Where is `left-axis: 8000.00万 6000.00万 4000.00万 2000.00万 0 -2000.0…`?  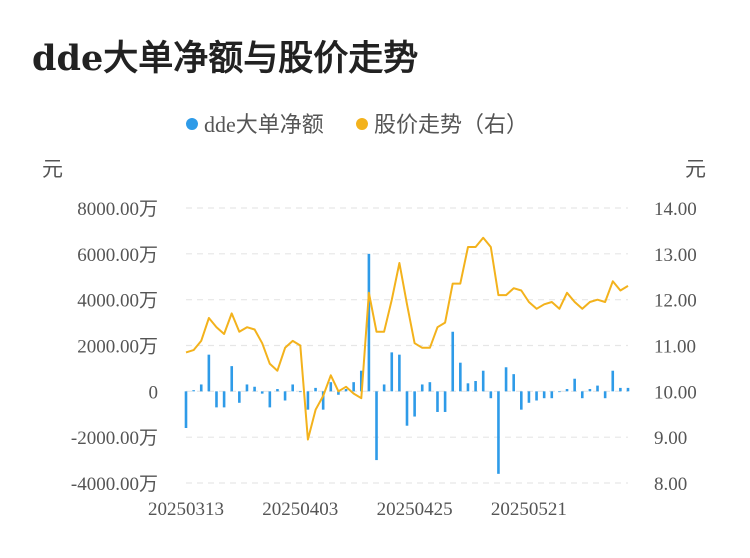
left-axis: 8000.00万 6000.00万 4000.00万 2000.00万 0 -2000.0… is located at coordinates (114, 347).